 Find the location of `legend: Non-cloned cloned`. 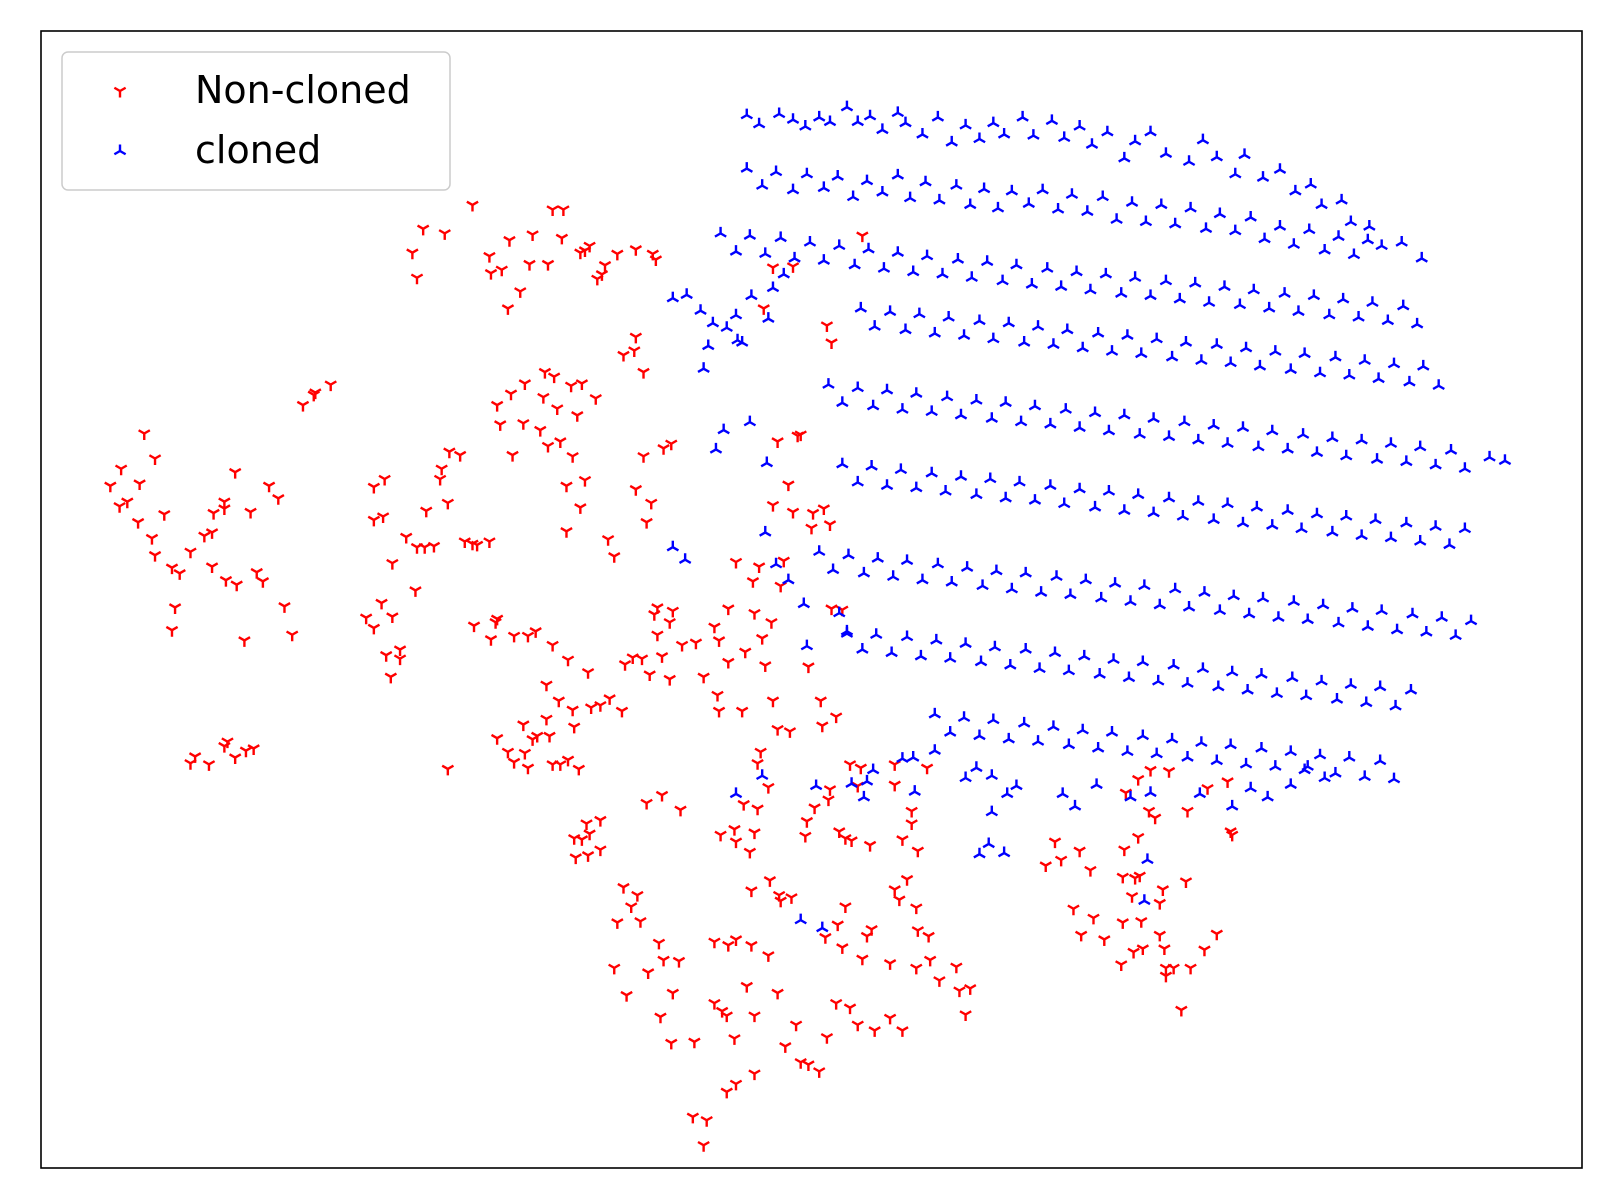

legend: Non-cloned cloned is located at coordinates (256, 121).